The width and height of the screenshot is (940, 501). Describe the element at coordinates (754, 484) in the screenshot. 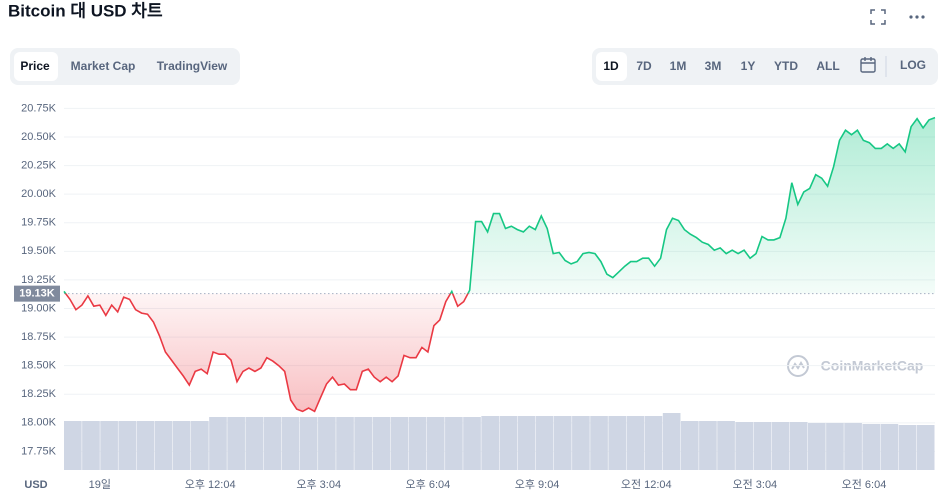

I see `x-tick-label: 오전 3:04` at that location.